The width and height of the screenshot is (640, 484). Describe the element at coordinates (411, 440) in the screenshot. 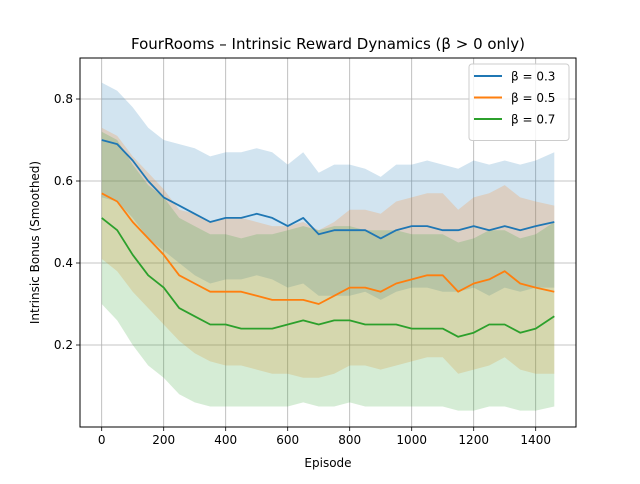

I see `x-tick-label: 1000` at that location.